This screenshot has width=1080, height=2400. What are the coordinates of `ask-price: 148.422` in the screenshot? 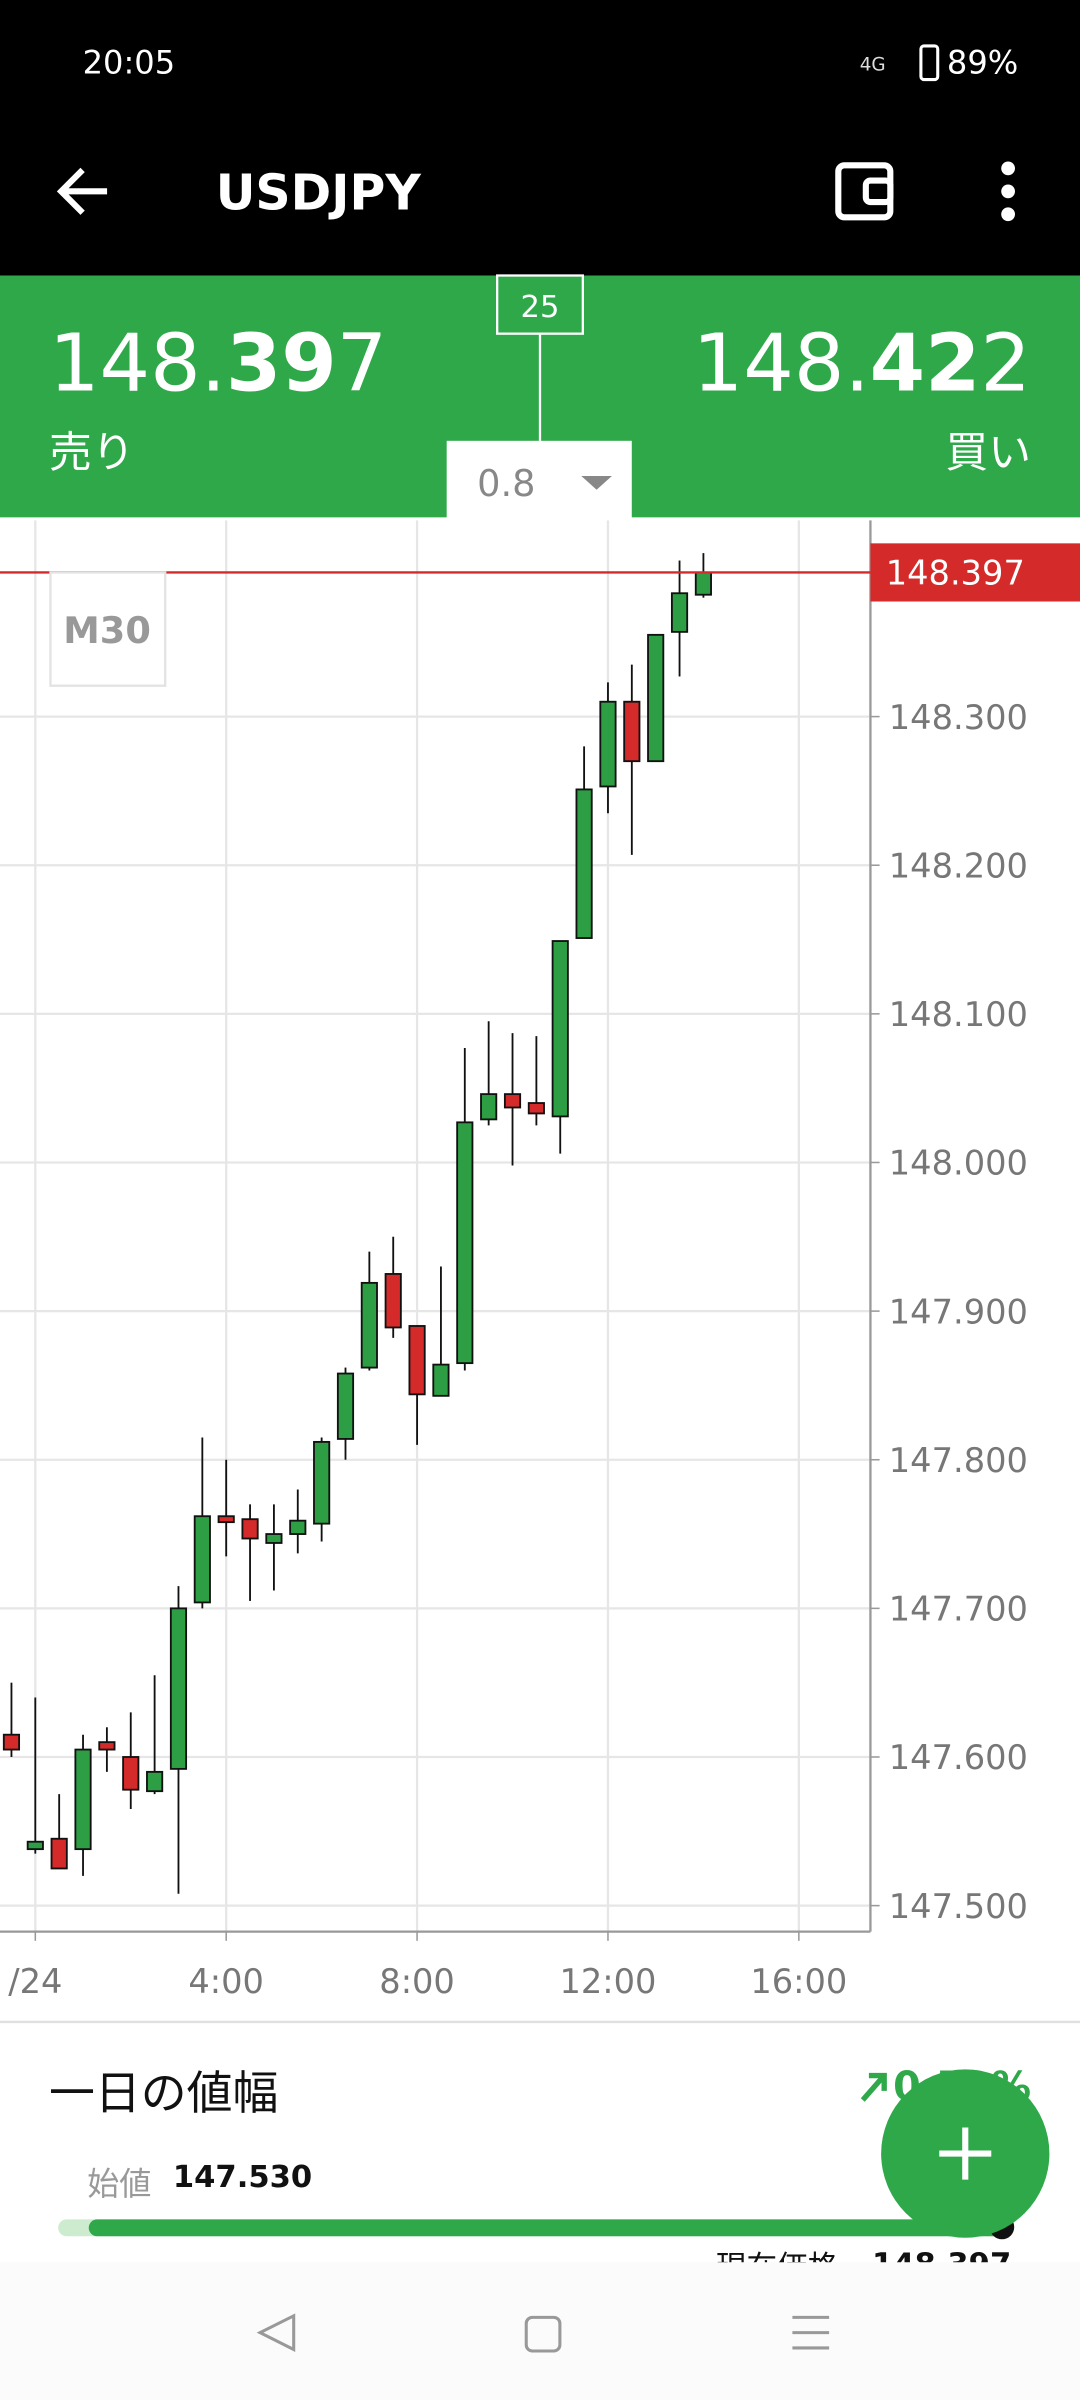 It's located at (862, 362).